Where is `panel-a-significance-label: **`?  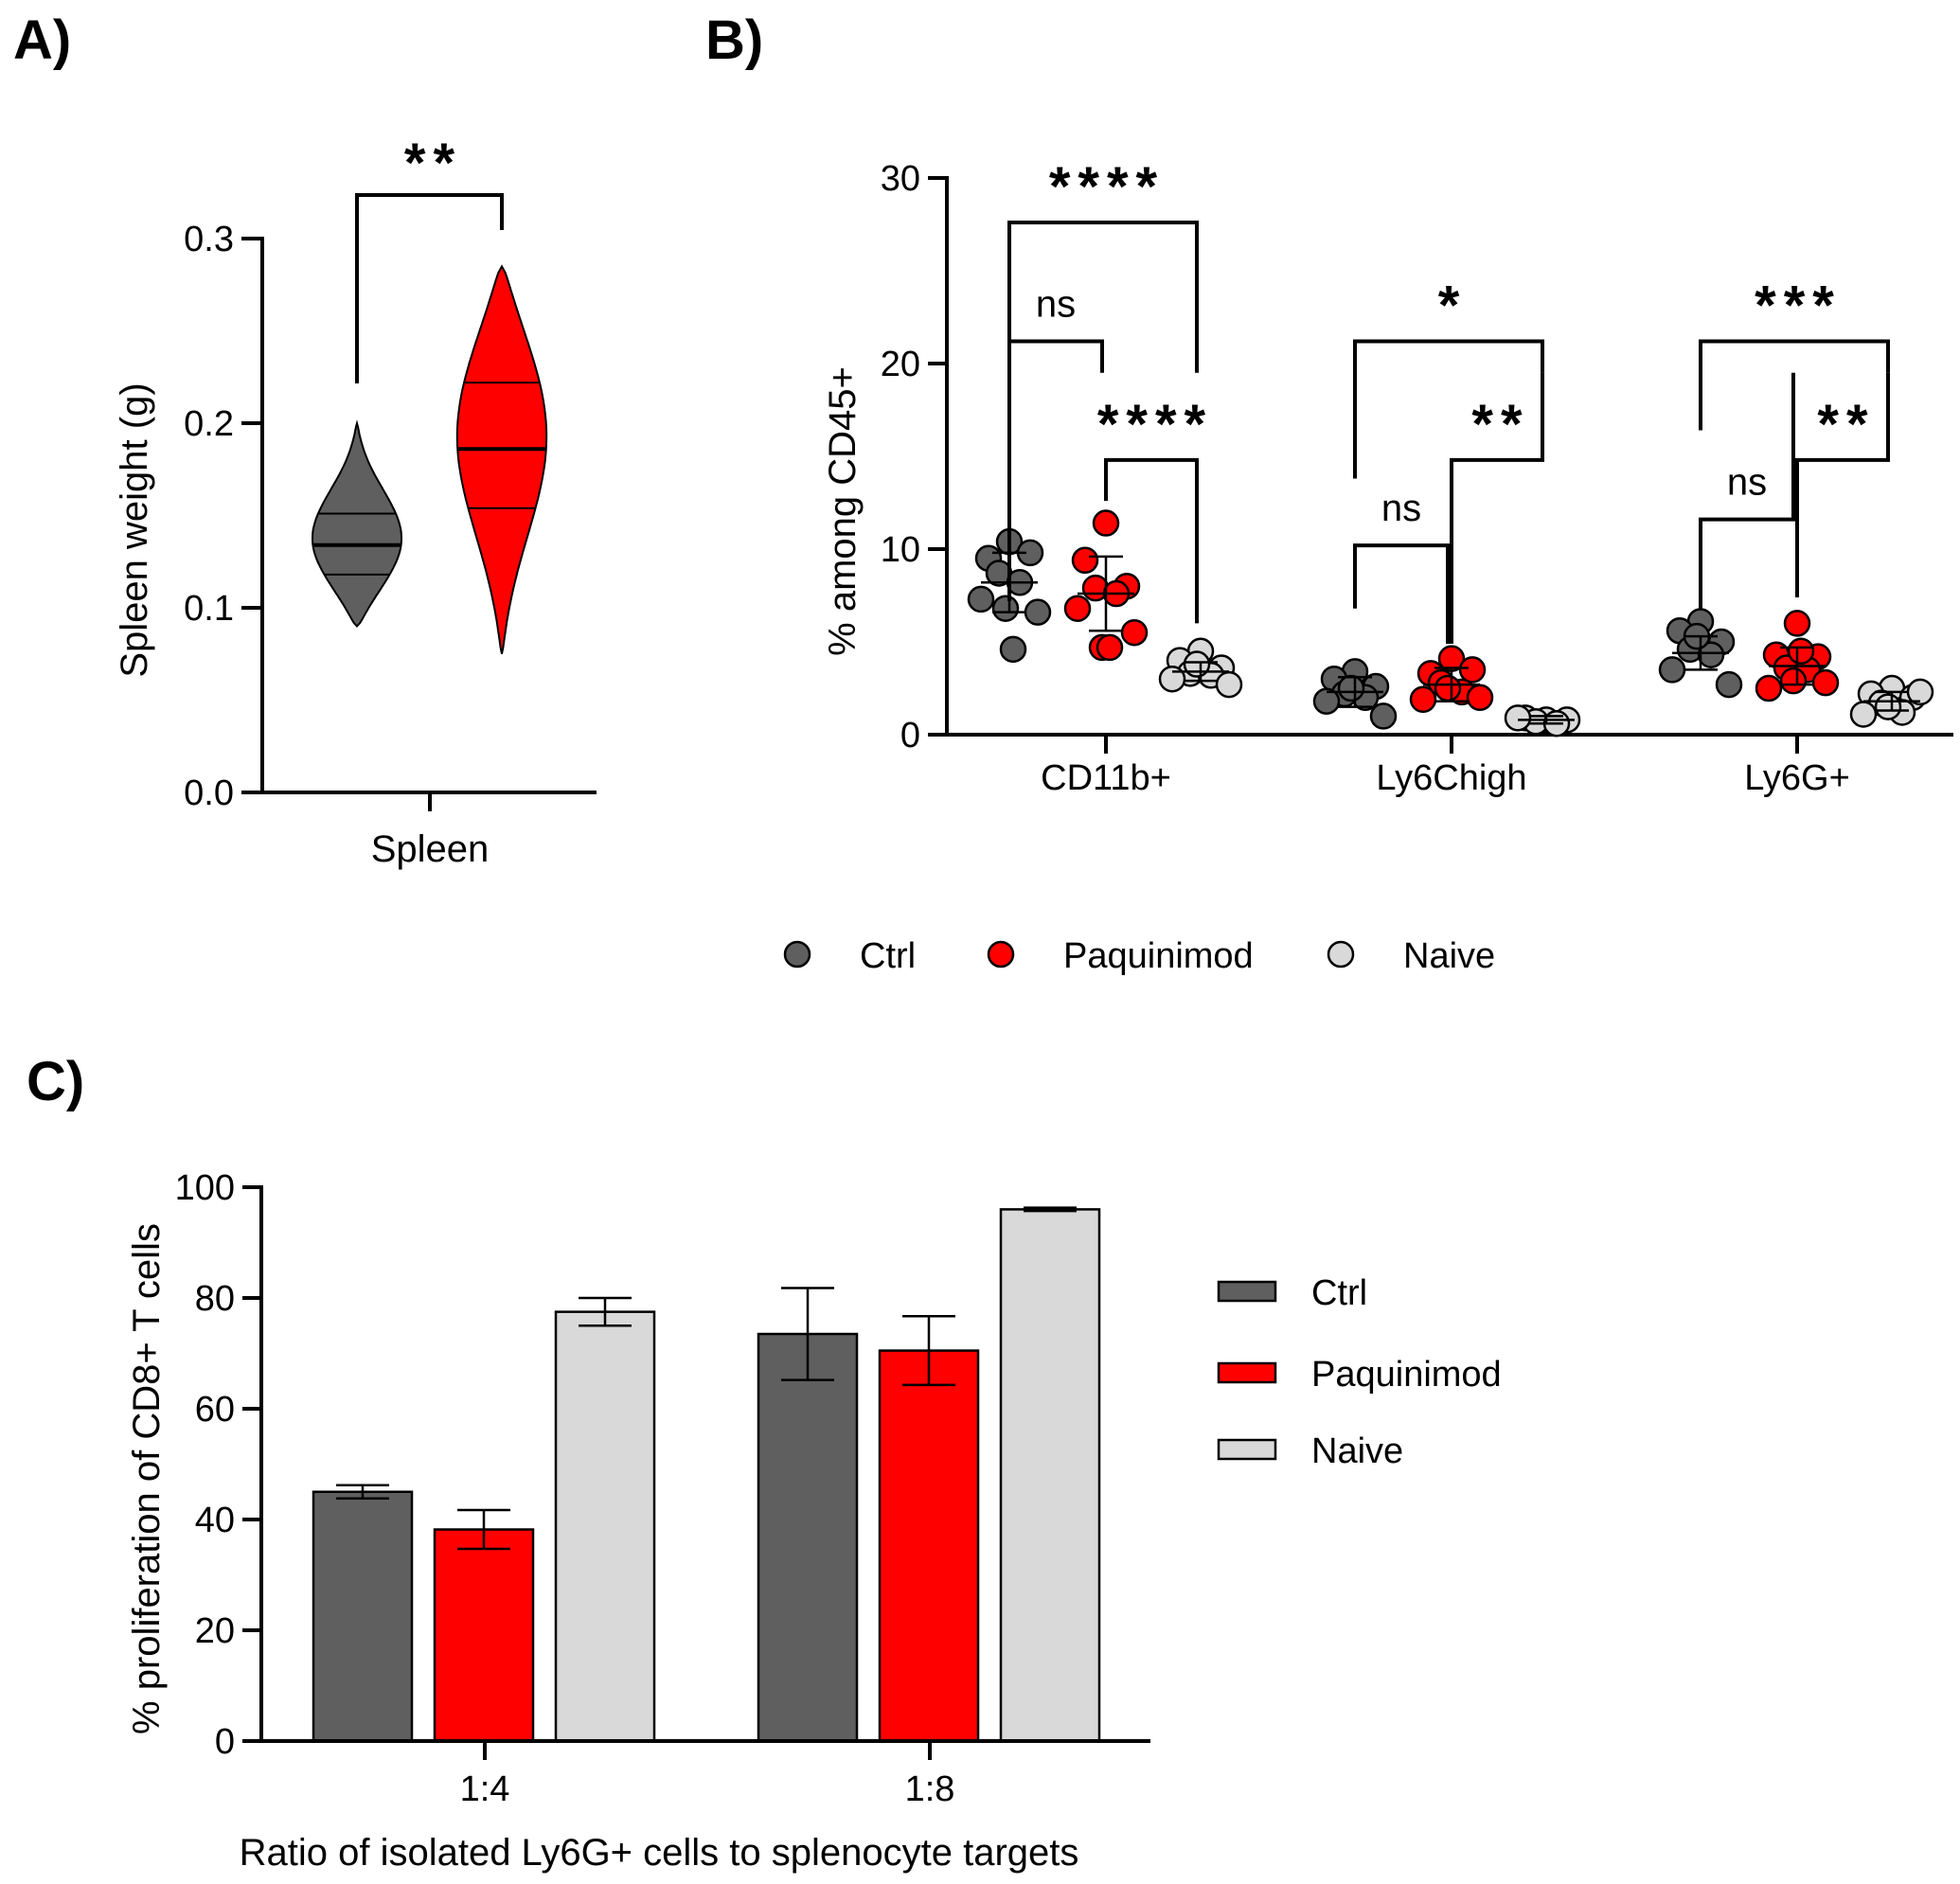
panel-a-significance-label: ** is located at coordinates (433, 164).